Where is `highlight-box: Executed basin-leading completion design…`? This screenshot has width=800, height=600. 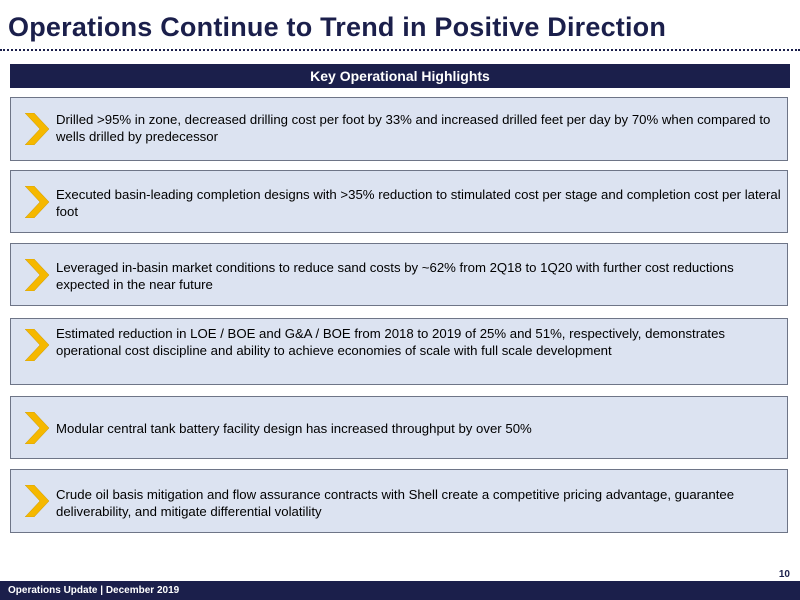
highlight-box: Executed basin-leading completion design… is located at coordinates (399, 201).